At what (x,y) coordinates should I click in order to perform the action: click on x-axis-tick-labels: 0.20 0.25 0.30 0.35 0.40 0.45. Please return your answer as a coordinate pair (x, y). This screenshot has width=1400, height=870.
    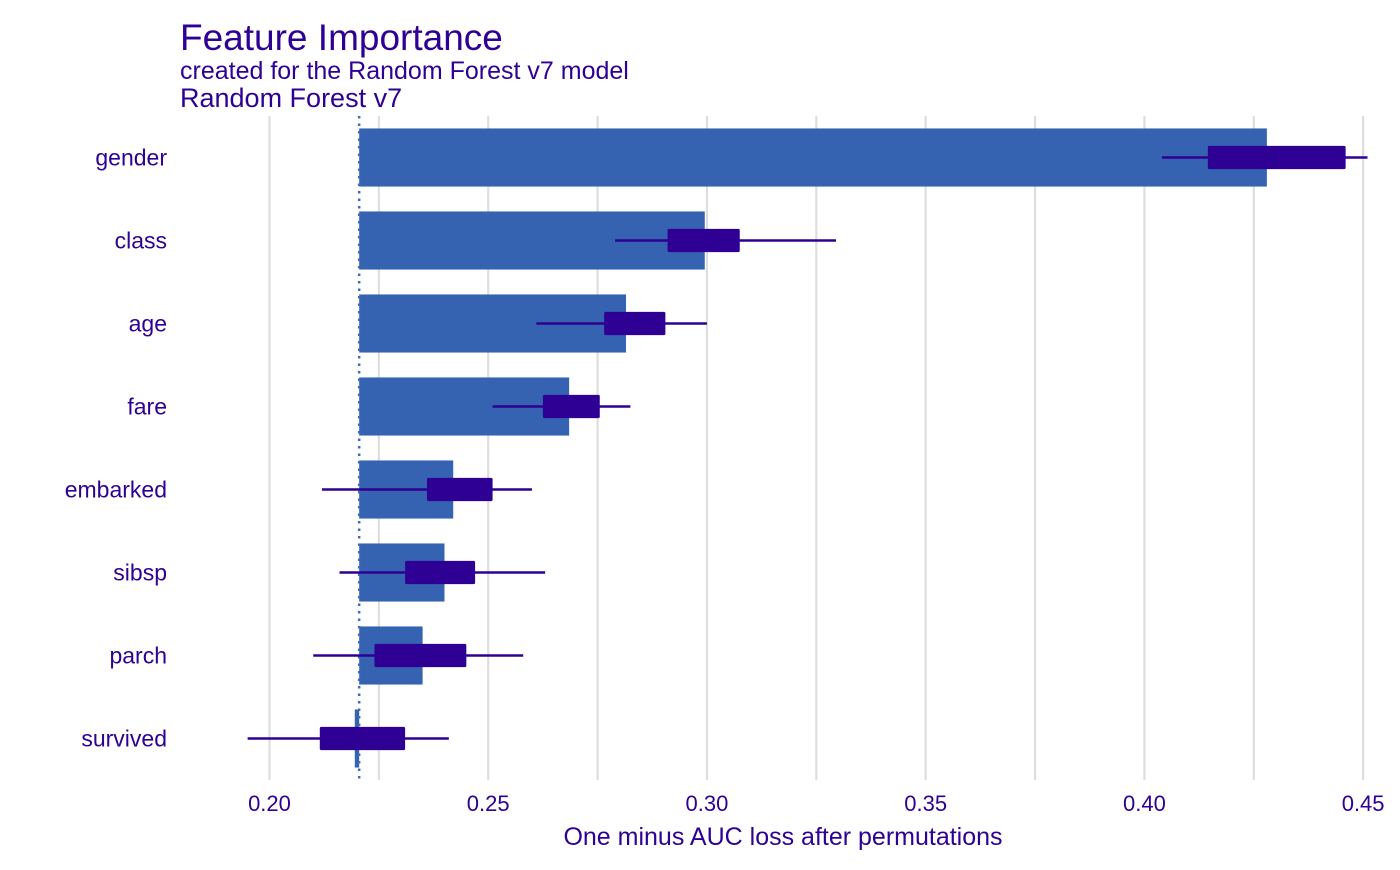
    Looking at the image, I should click on (816, 803).